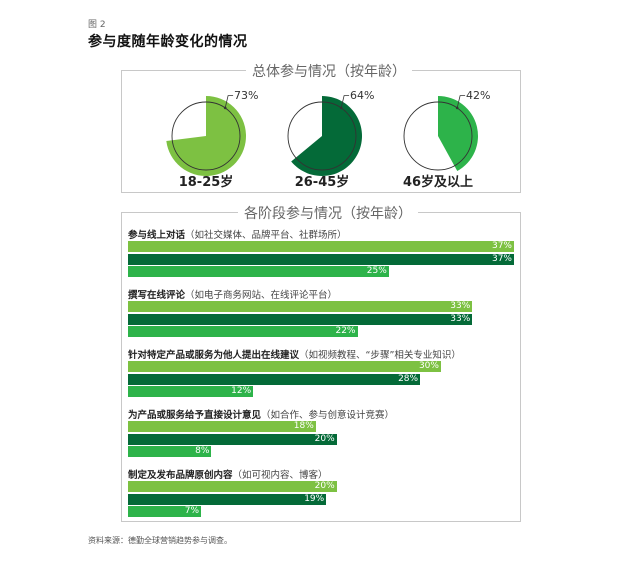  I want to click on category-label: 为产品或服务给予直接设计意见（如合作、参与创意设计竞赛）, so click(261, 414).